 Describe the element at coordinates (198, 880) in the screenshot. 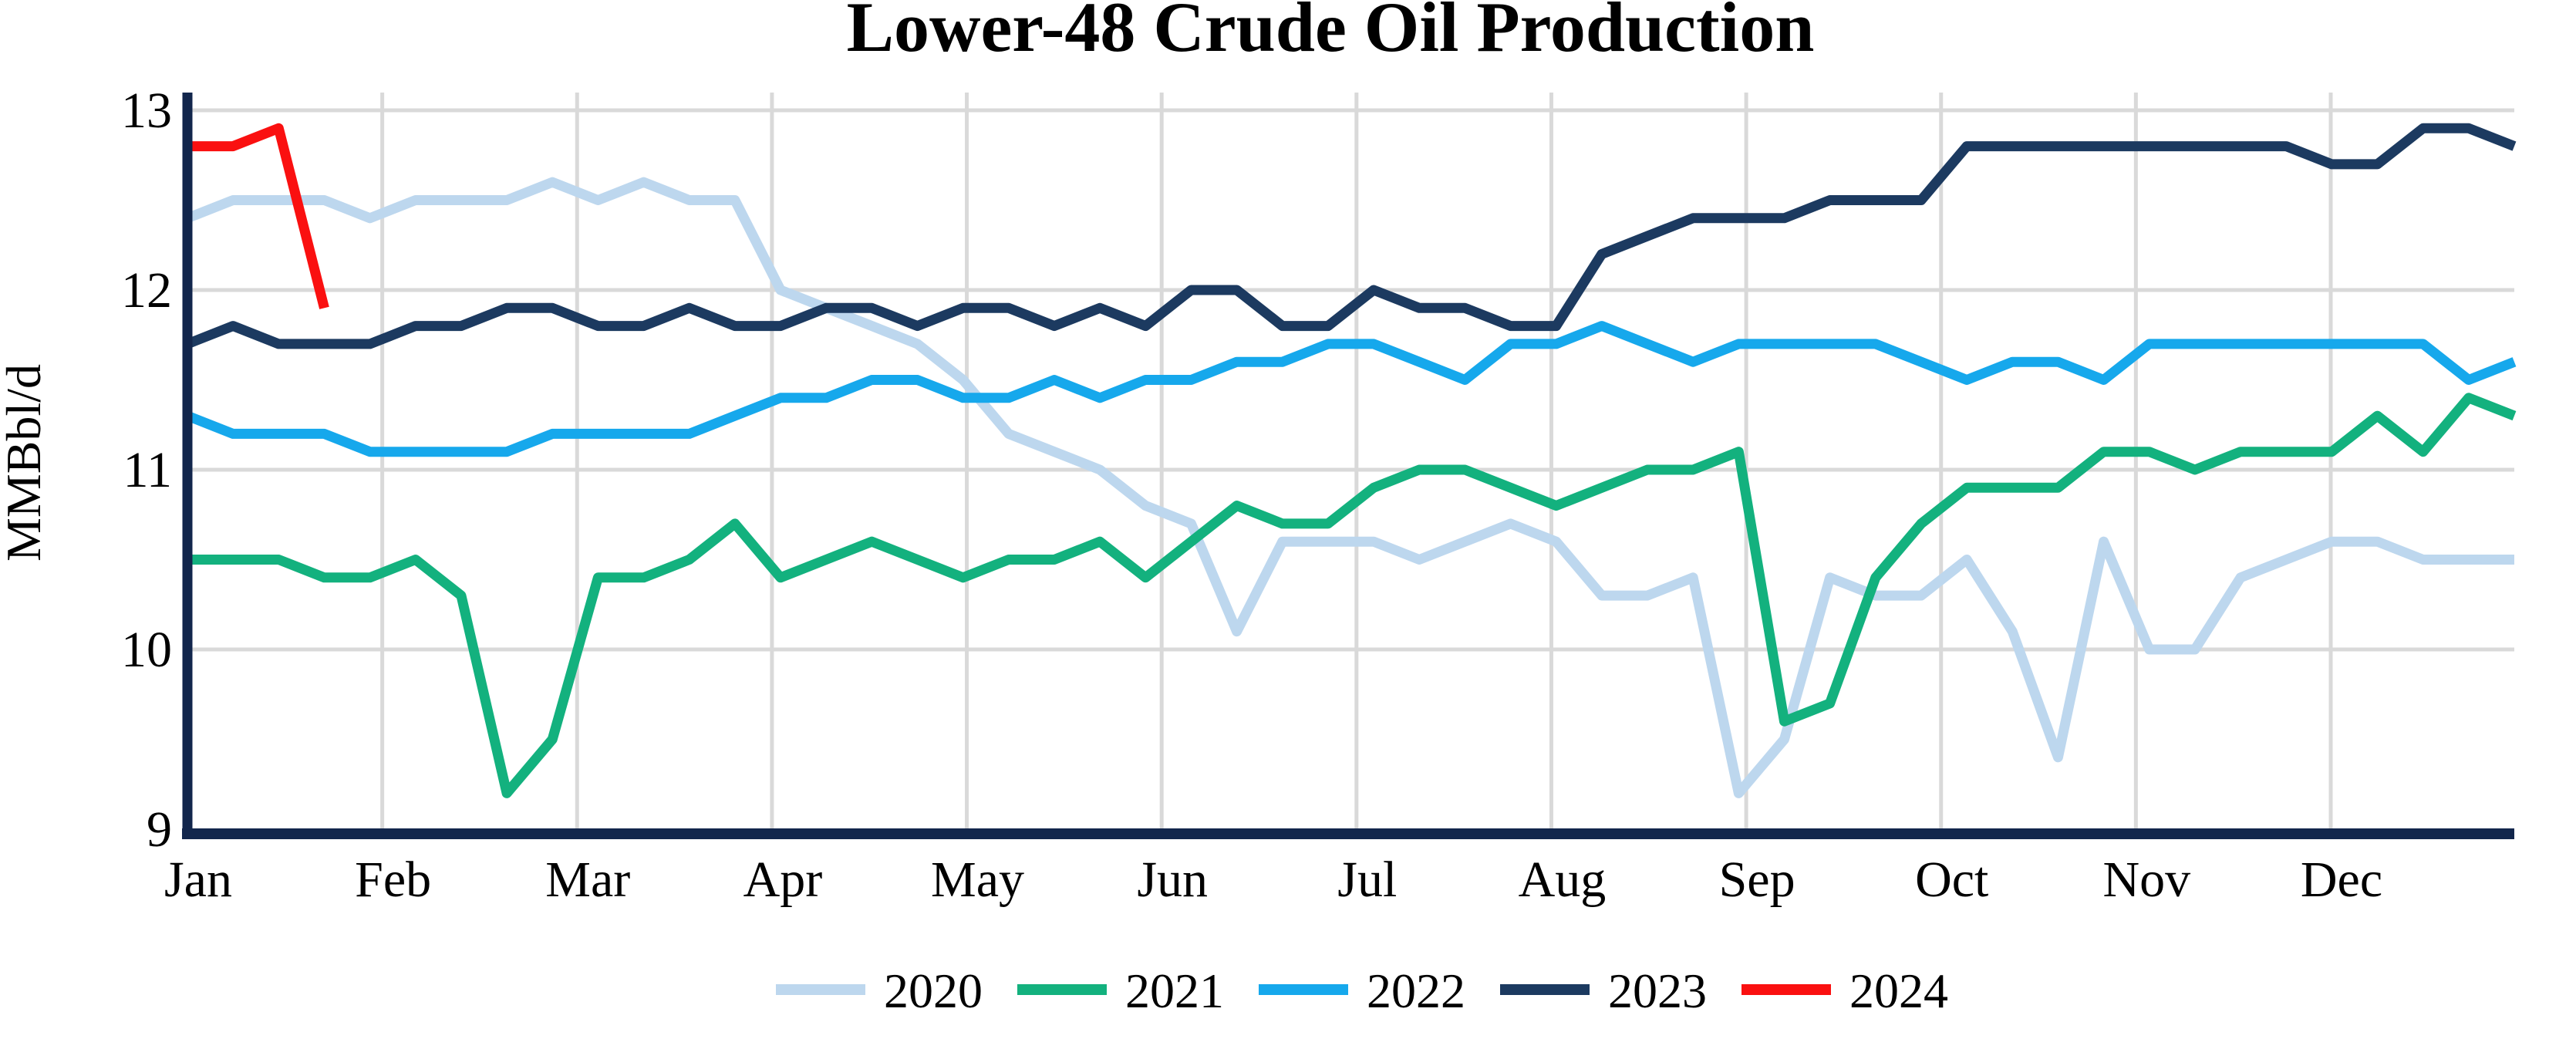

I see `x-tick-label-jan: Jan` at that location.